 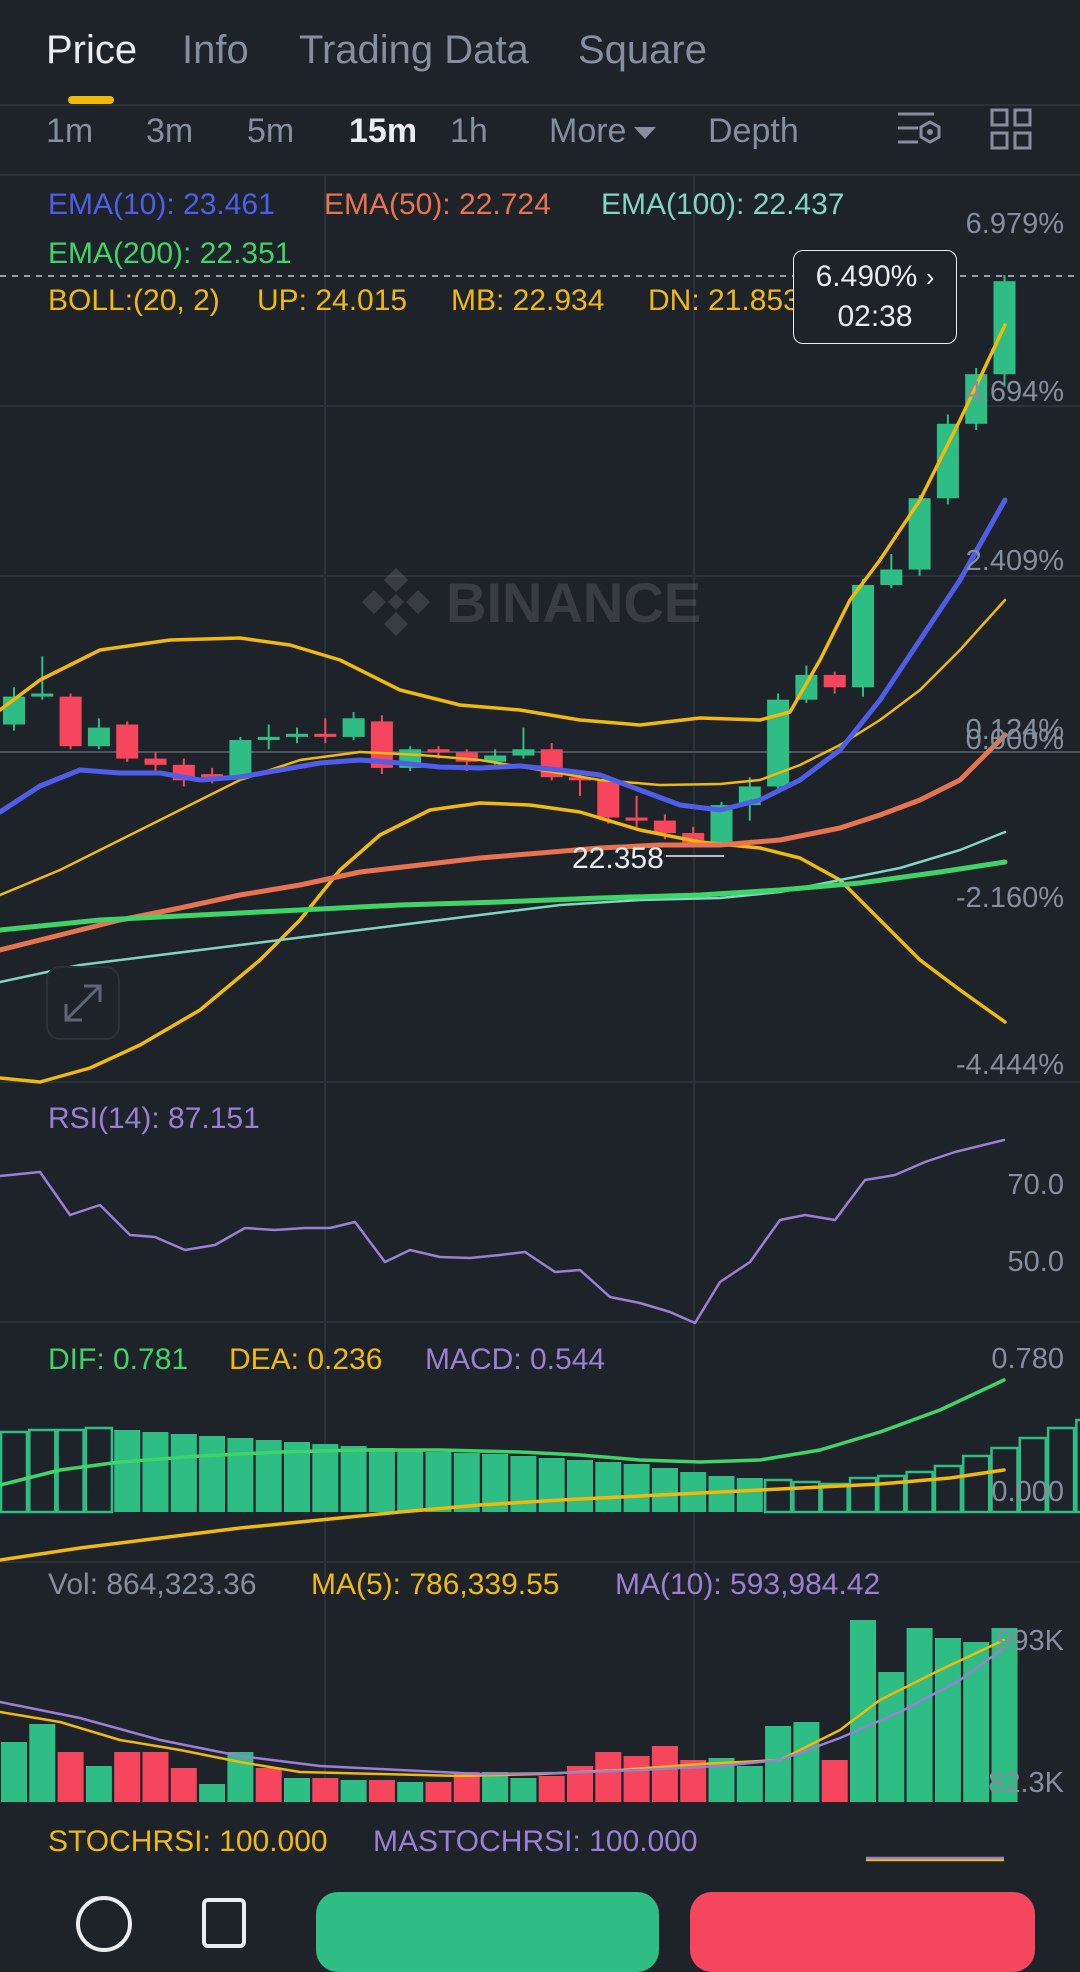 What do you see at coordinates (1030, 1641) in the screenshot?
I see `vol-axis-label: 993K` at bounding box center [1030, 1641].